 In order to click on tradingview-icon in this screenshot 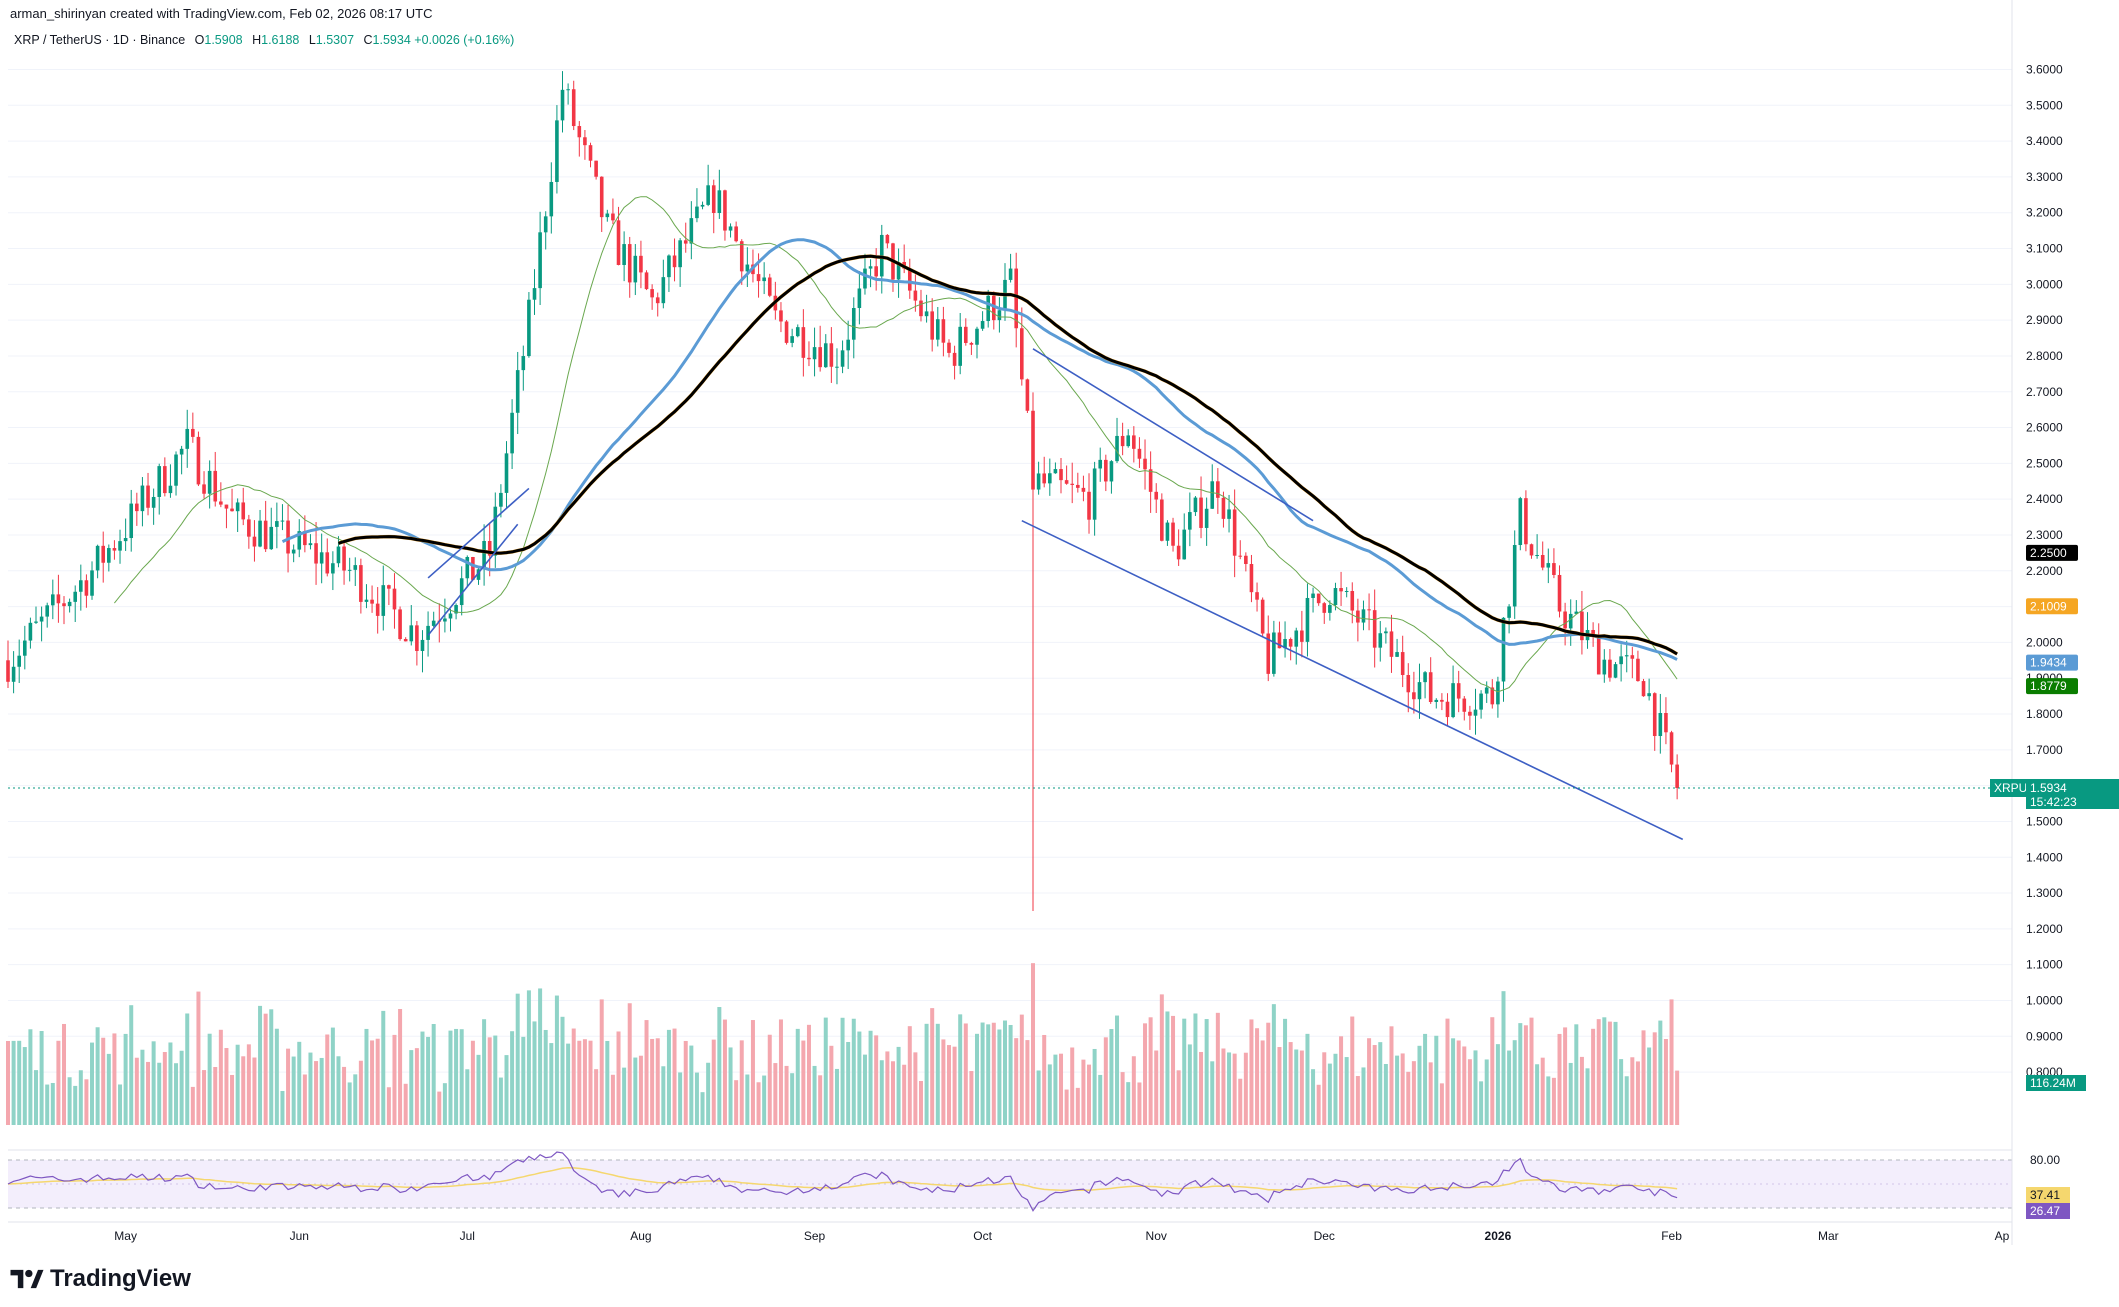, I will do `click(27, 1279)`.